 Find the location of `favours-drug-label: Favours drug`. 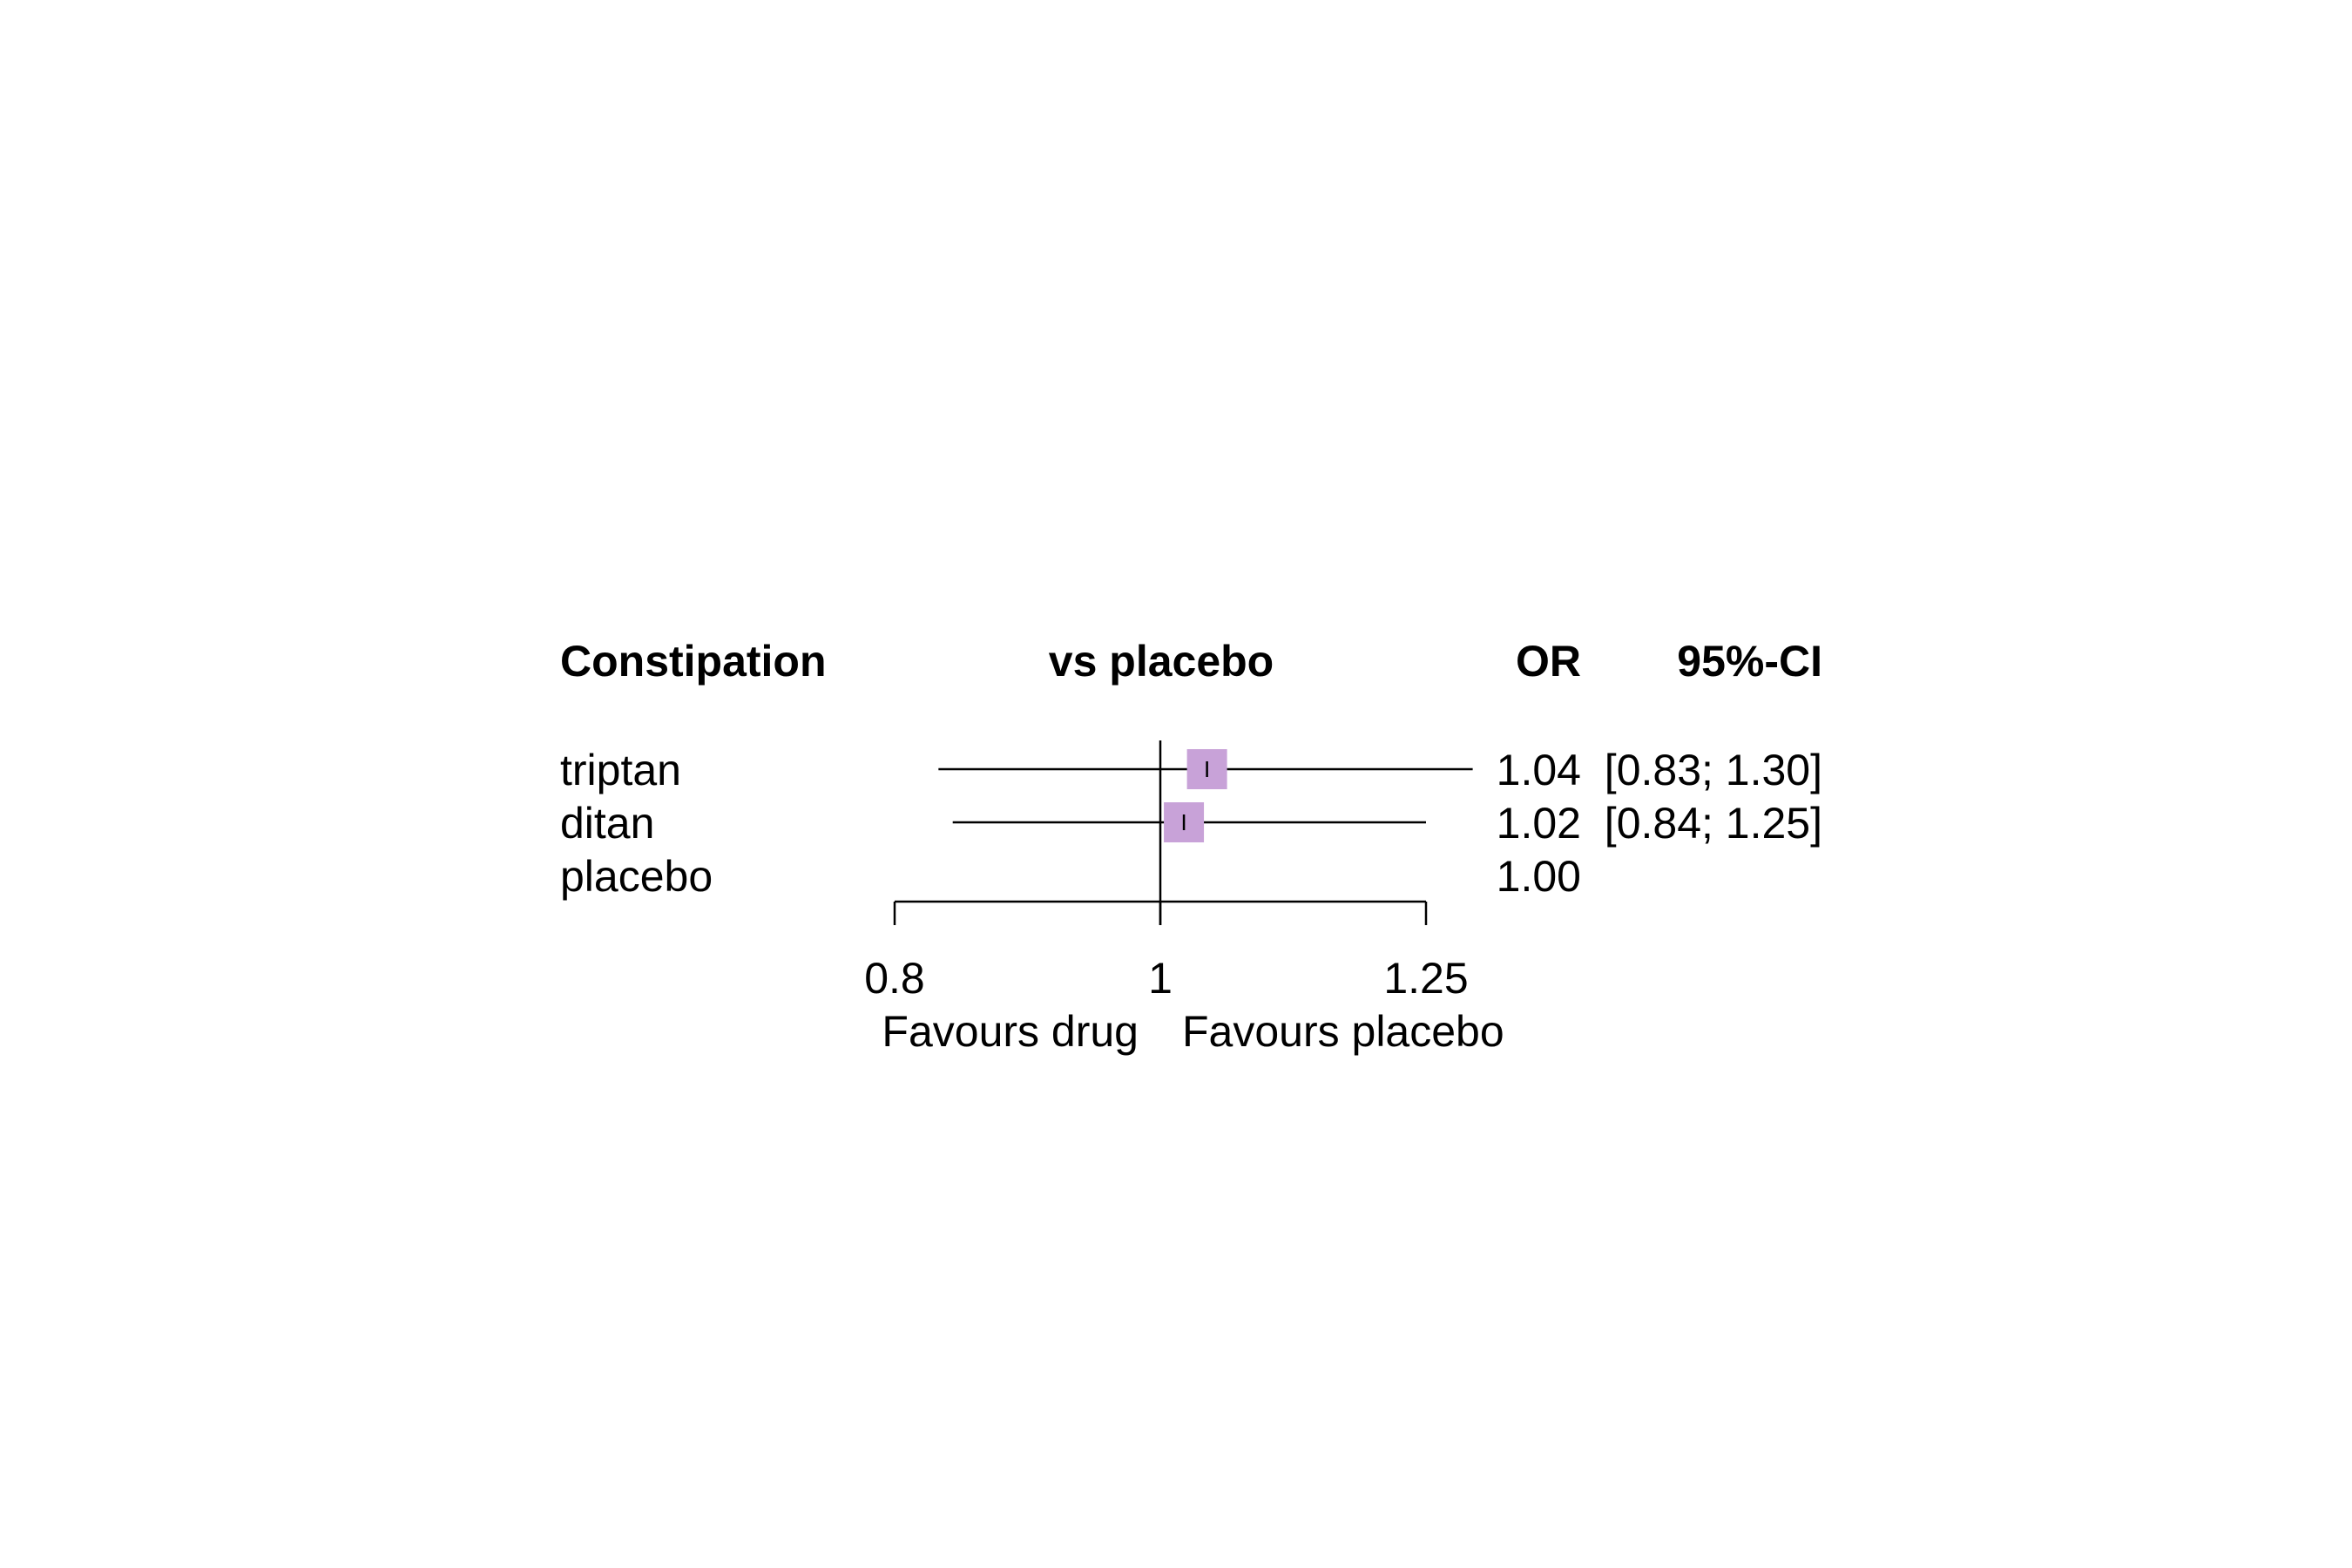

favours-drug-label: Favours drug is located at coordinates (1011, 1031).